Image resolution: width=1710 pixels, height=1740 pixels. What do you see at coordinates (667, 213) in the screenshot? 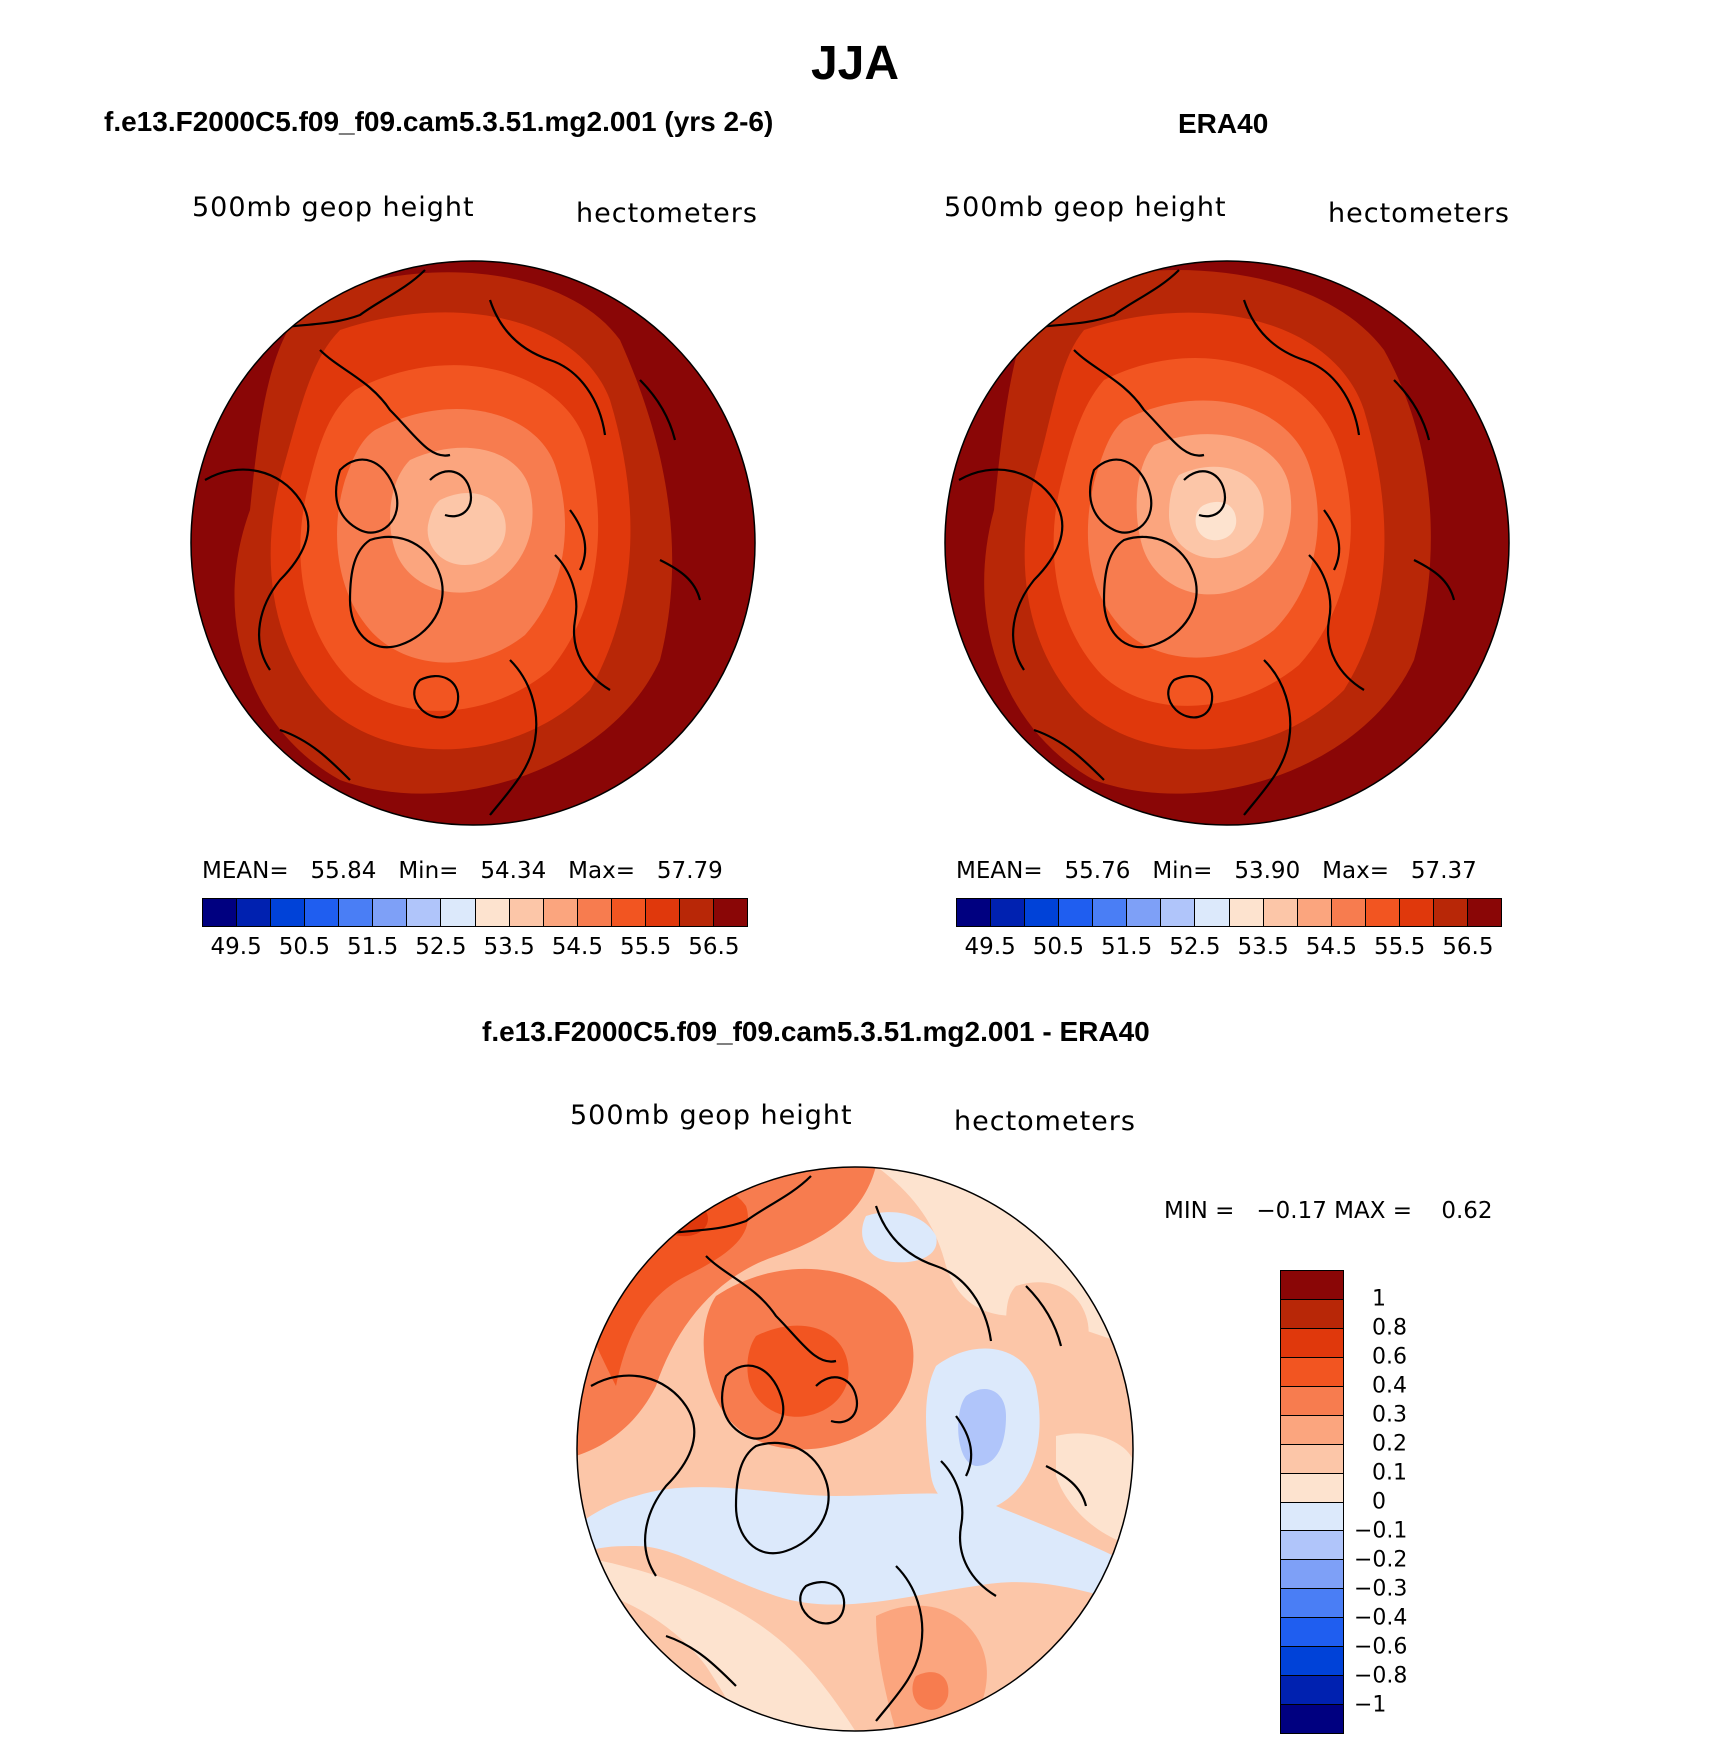
I see `units-label-model: hectometers` at bounding box center [667, 213].